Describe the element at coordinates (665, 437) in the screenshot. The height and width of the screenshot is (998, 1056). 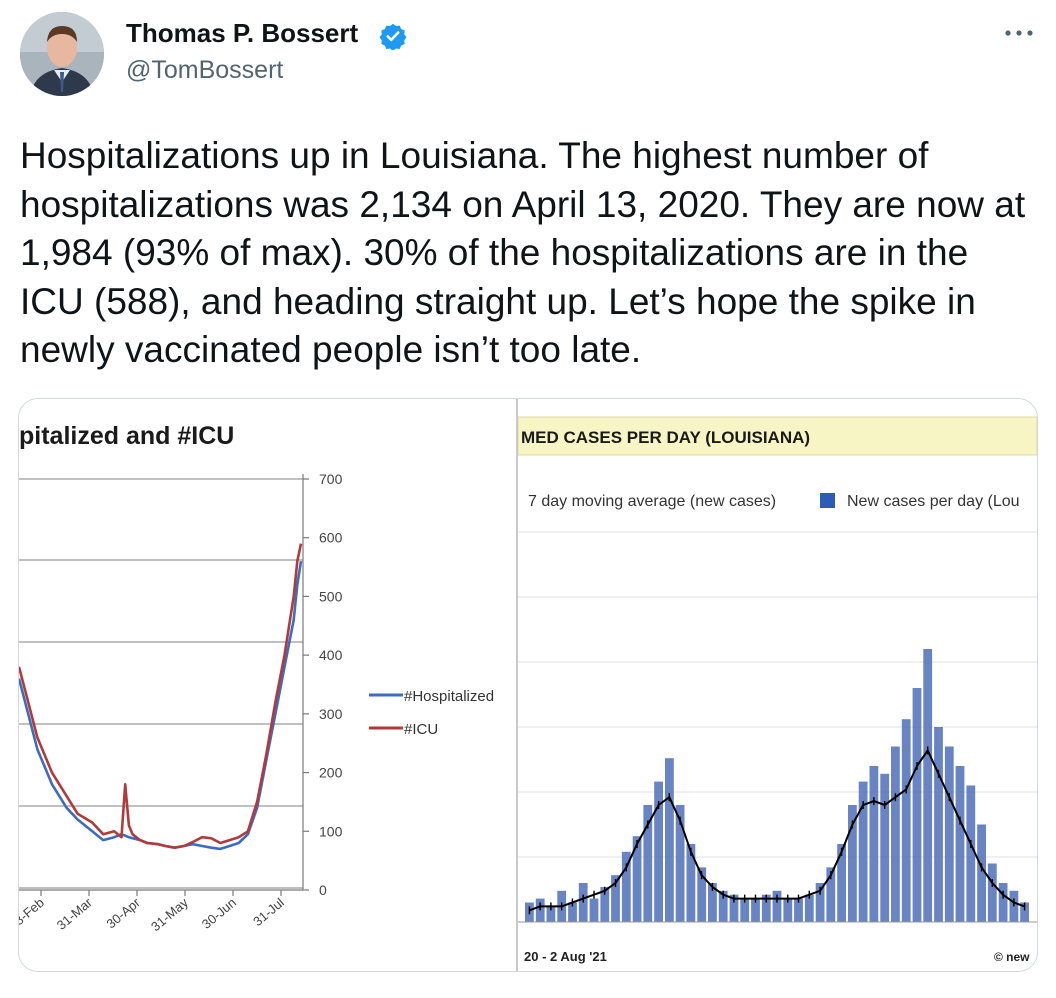
I see `cases-chart-title: MED CASES PER DAY (LOUISIANA)` at that location.